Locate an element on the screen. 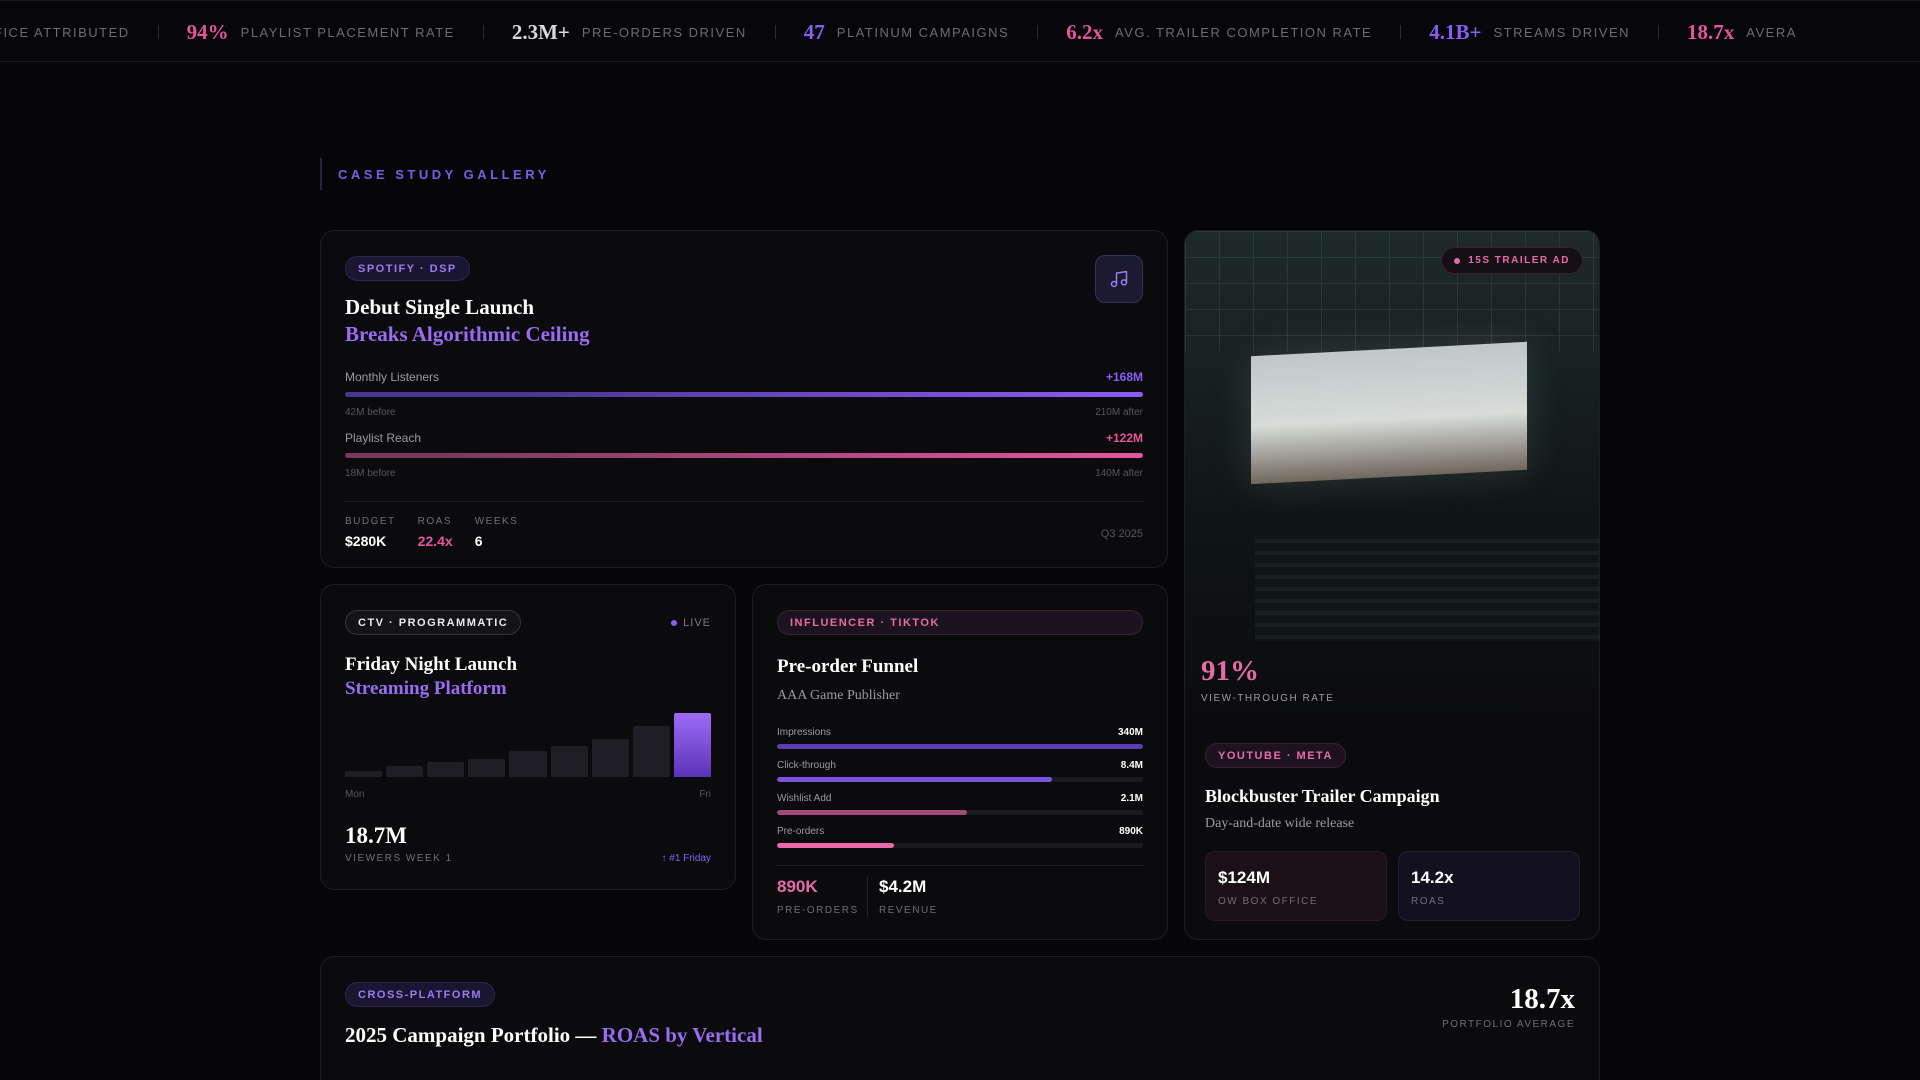 The height and width of the screenshot is (1080, 1920). ticker-label: PLATINUM CAMPAIGNS is located at coordinates (923, 32).